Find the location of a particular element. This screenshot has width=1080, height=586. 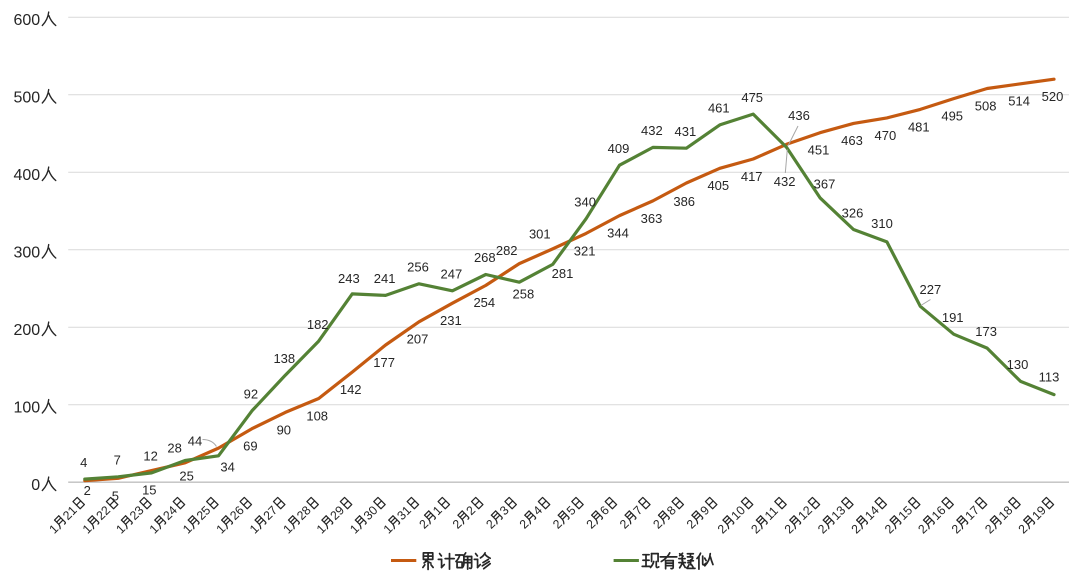

svg-text: 173 is located at coordinates (986, 331).